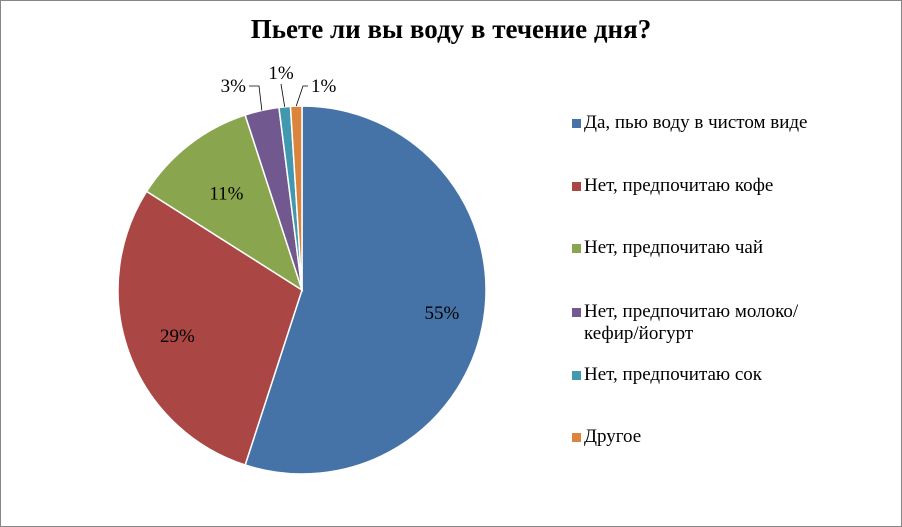 The width and height of the screenshot is (902, 527). I want to click on legend-item: Нет, предпочитаю кофе, so click(732, 186).